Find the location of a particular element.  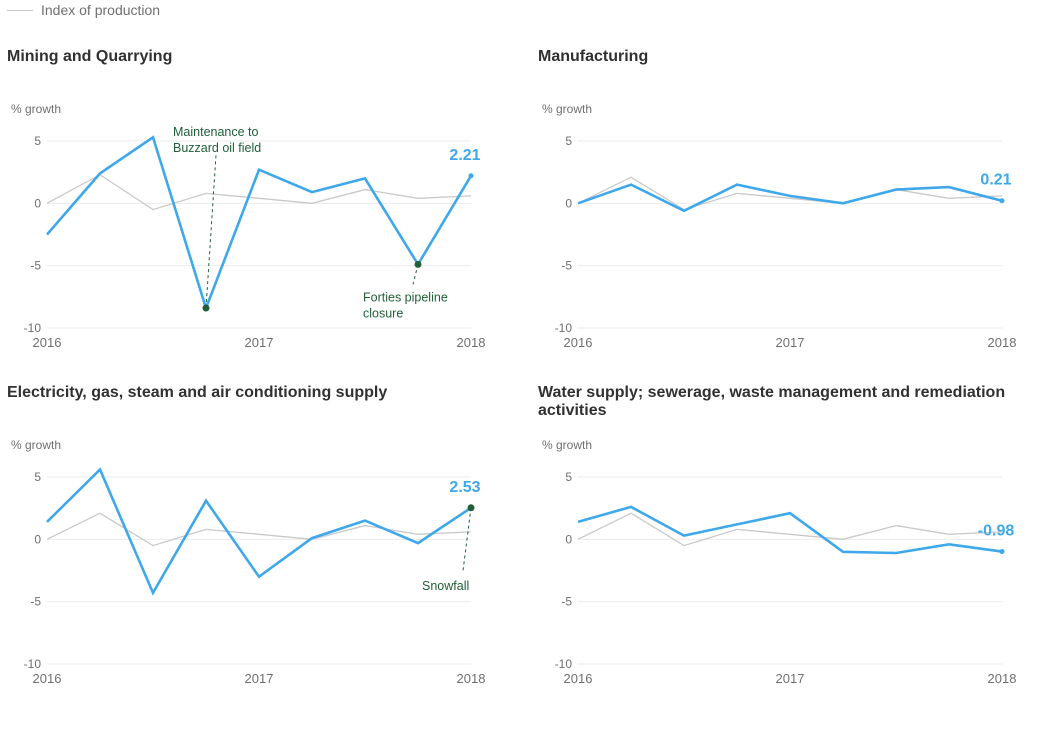

chart-title: Mining and Quarrying is located at coordinates (90, 56).